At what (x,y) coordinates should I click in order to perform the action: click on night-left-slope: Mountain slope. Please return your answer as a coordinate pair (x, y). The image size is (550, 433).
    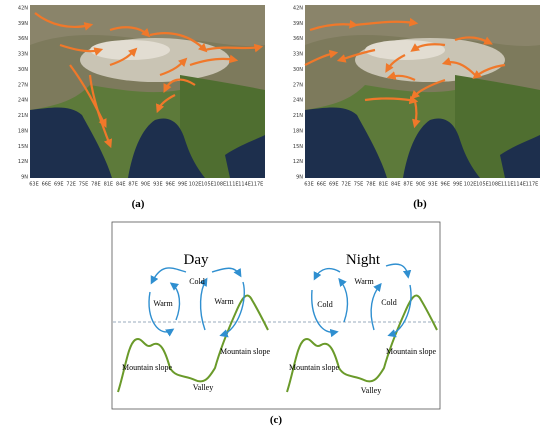
    Looking at the image, I should click on (314, 367).